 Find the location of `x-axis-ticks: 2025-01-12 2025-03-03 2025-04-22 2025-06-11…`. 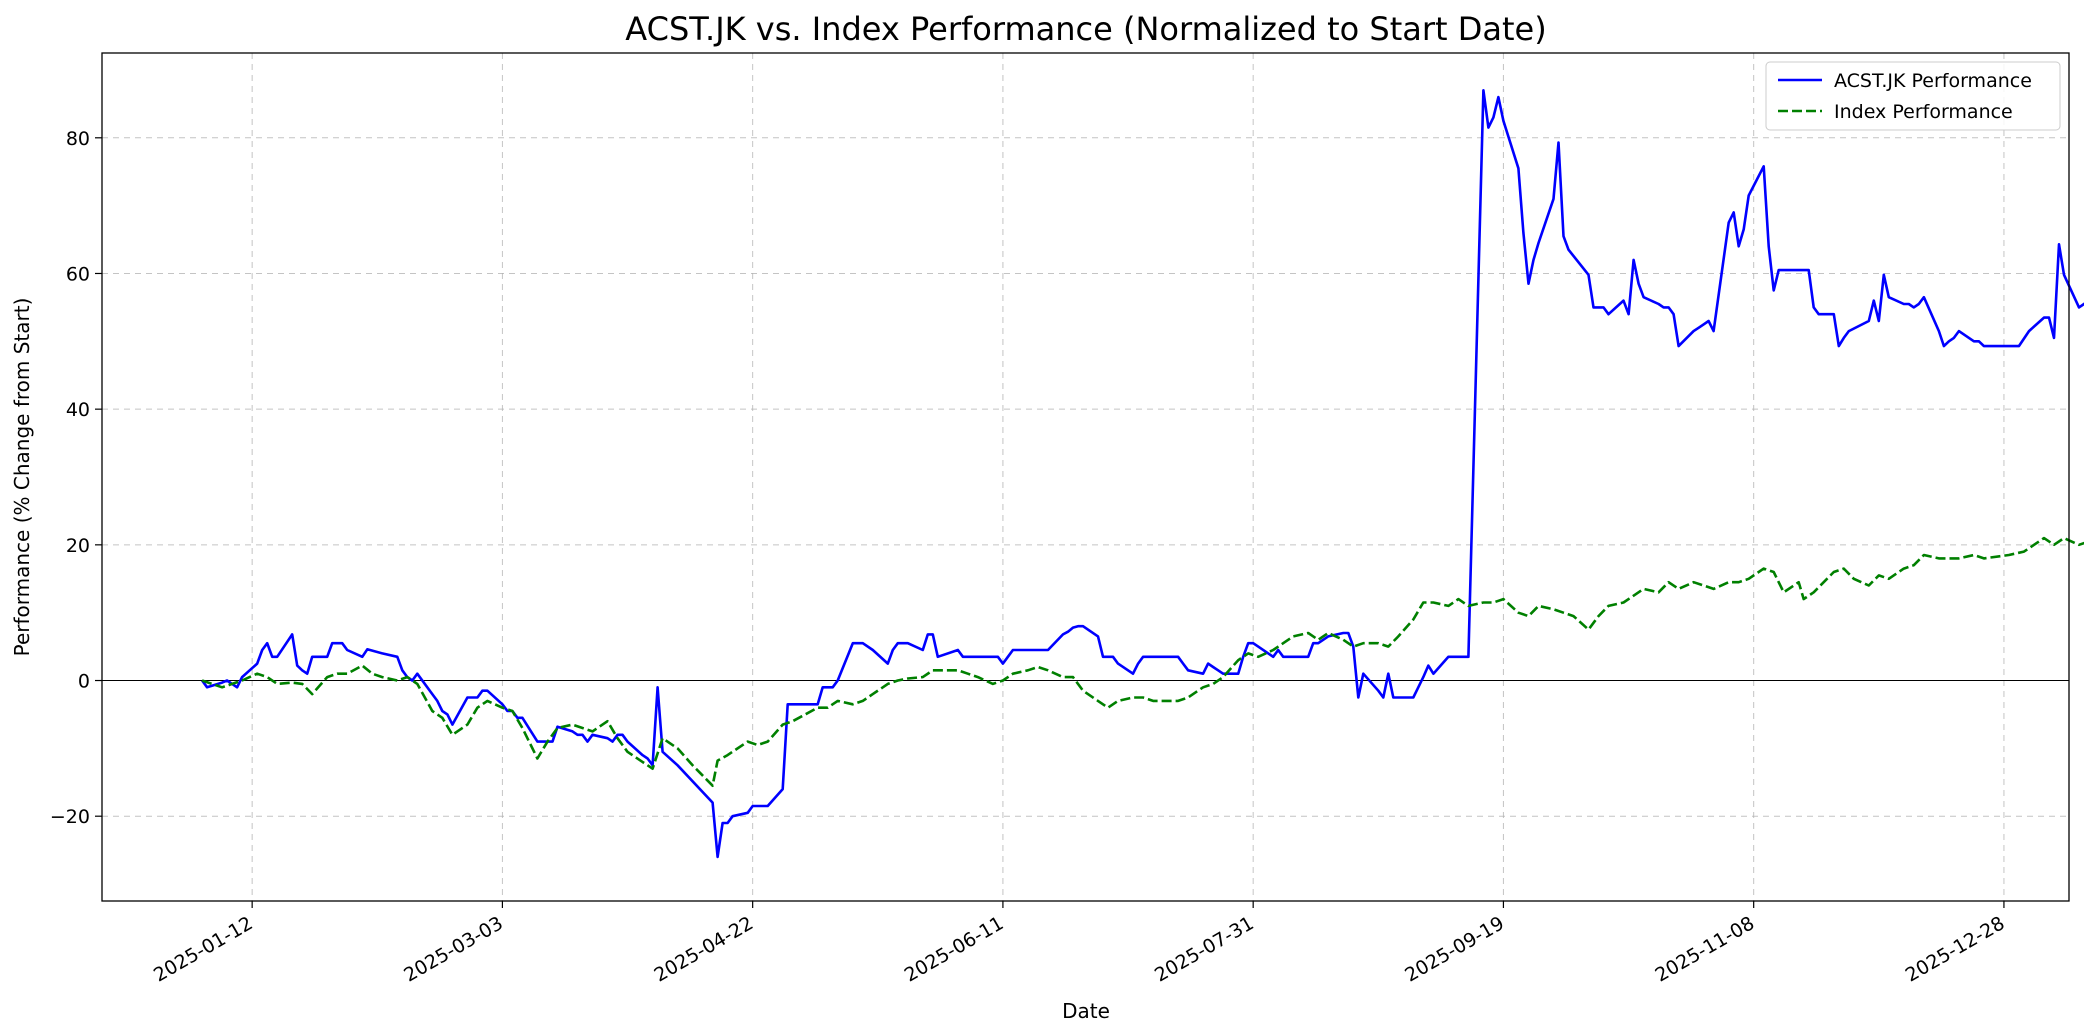

x-axis-ticks: 2025-01-12 2025-03-03 2025-04-22 2025-06-11… is located at coordinates (1079, 944).